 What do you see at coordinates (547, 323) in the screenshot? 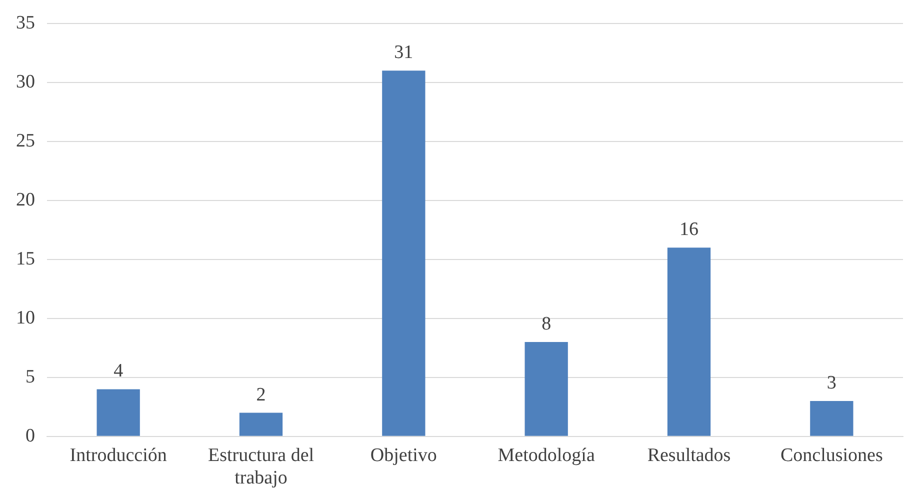
I see `data-label: 8` at bounding box center [547, 323].